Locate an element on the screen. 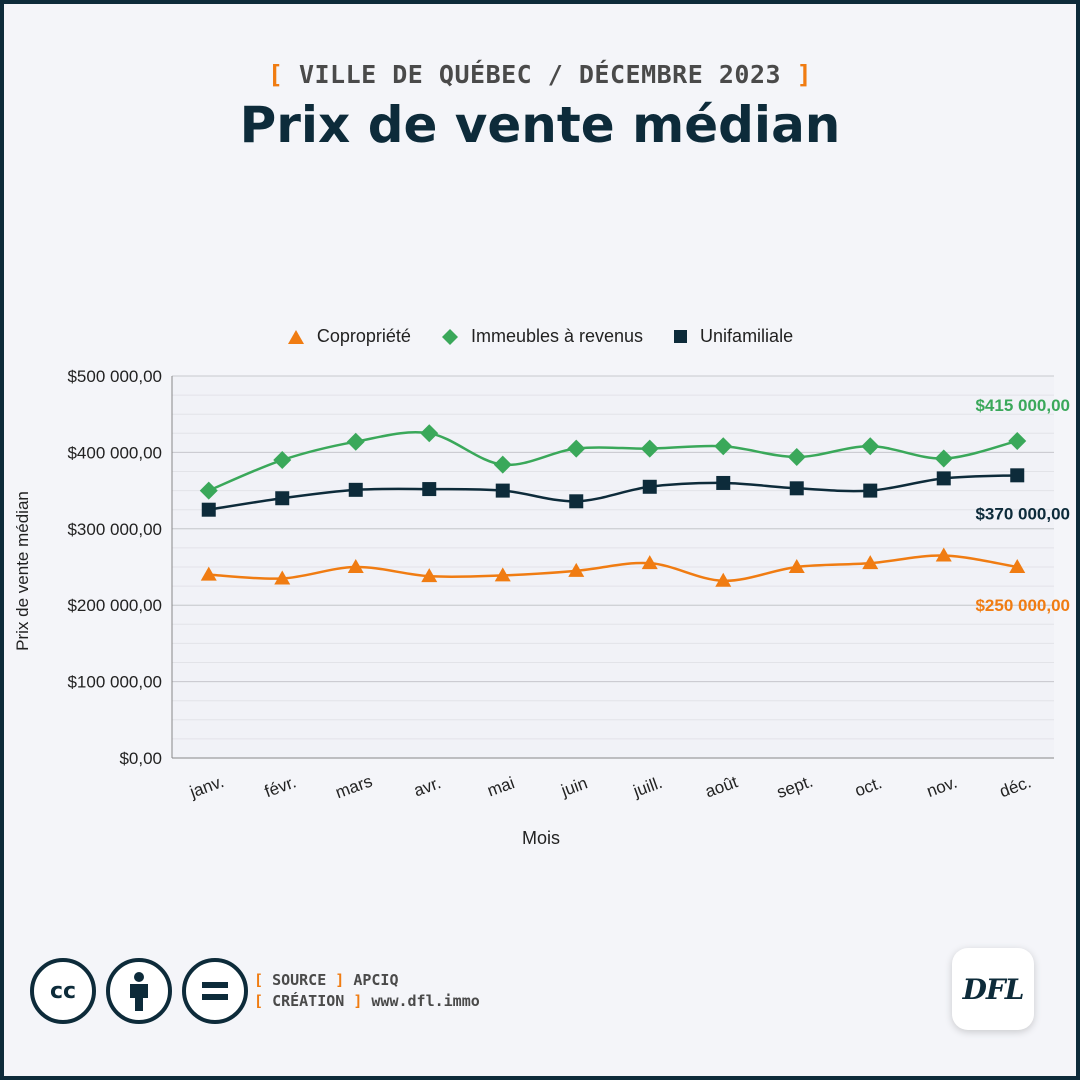 This screenshot has height=1080, width=1080. y-axis-title: Prix de vente médian is located at coordinates (22, 571).